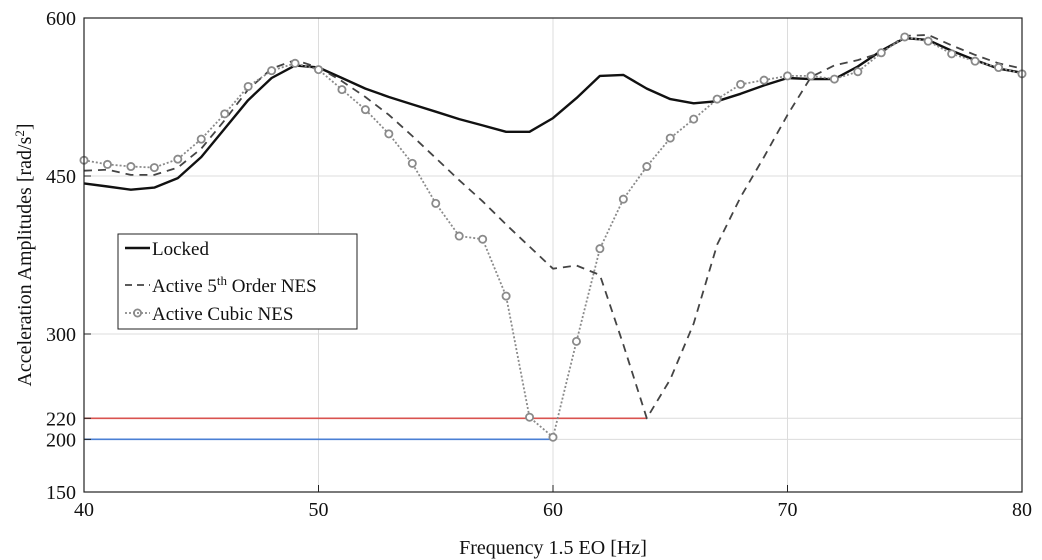  I want to click on y-tick-label: 220, so click(61, 419).